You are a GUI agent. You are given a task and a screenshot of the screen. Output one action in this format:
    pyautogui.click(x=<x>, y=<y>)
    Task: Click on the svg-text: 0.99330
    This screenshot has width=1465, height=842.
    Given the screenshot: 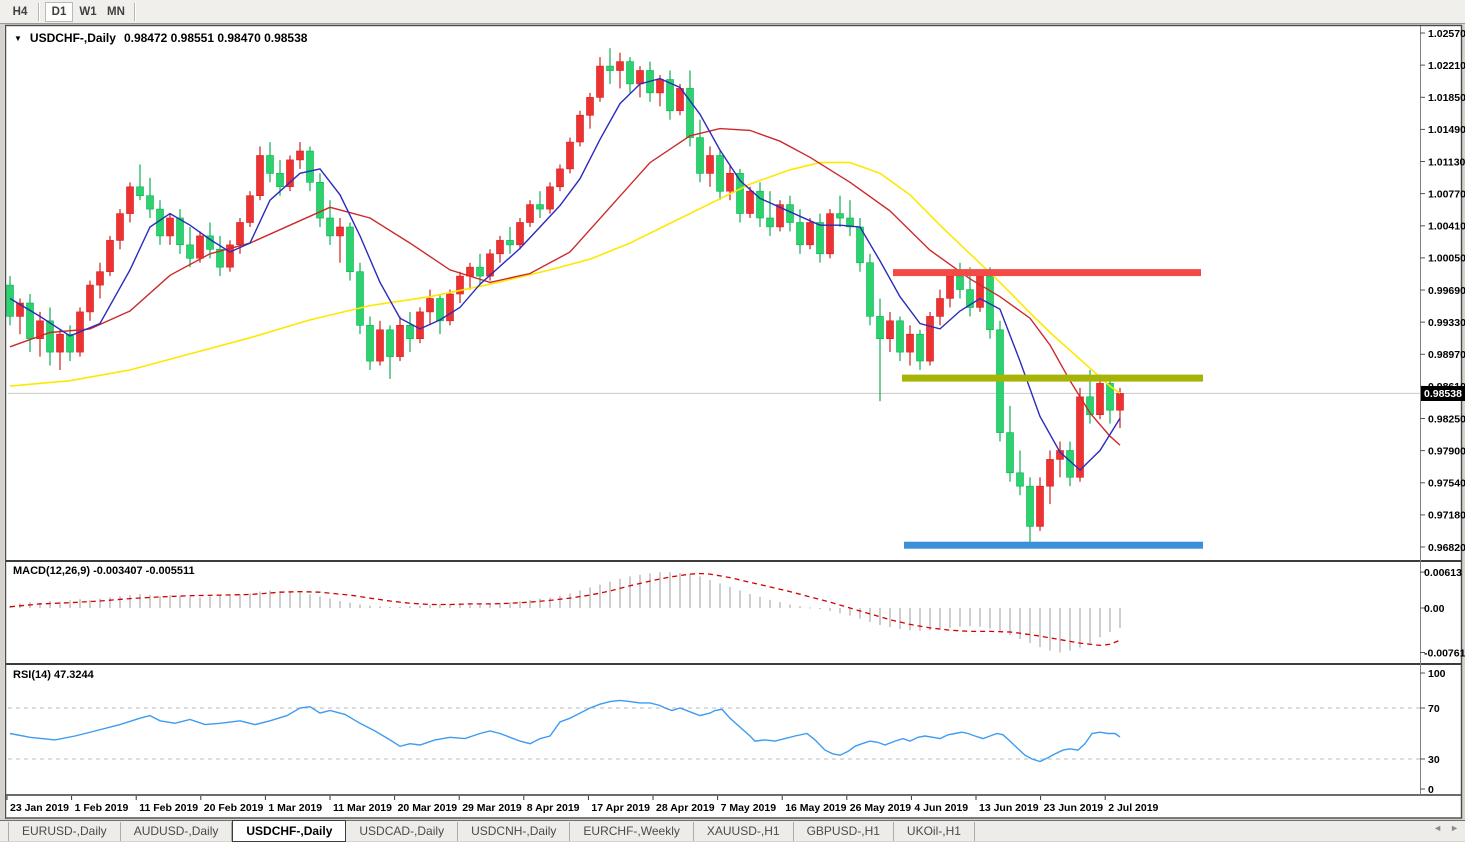 What is the action you would take?
    pyautogui.click(x=1446, y=323)
    